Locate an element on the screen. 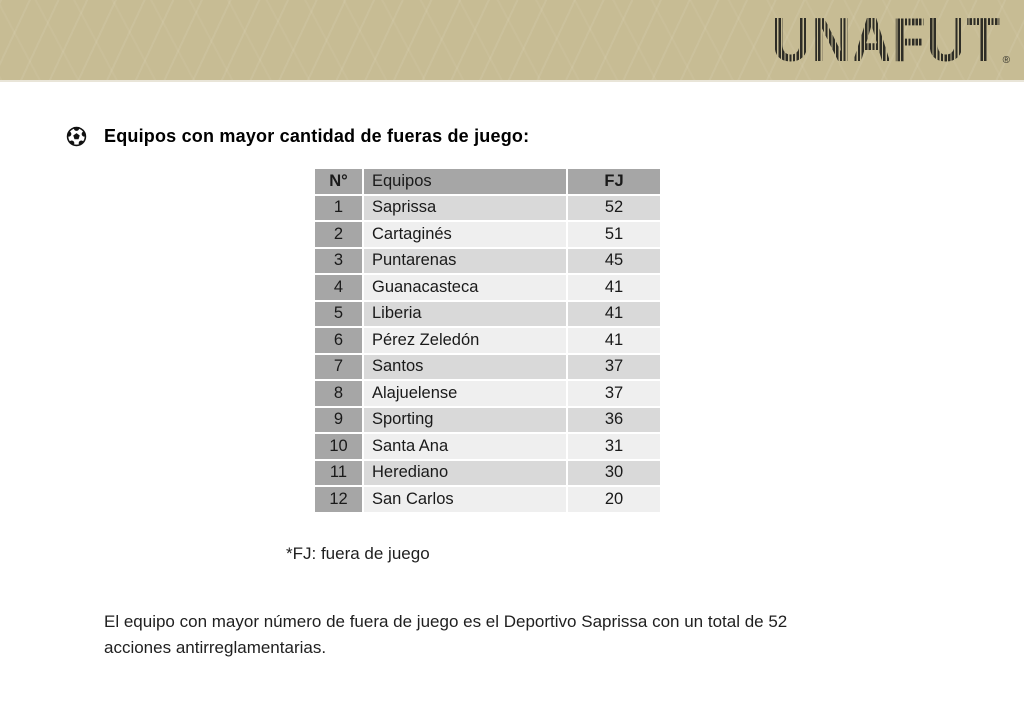 This screenshot has height=704, width=1024. registered-trademark-symbol: ® is located at coordinates (1006, 60).